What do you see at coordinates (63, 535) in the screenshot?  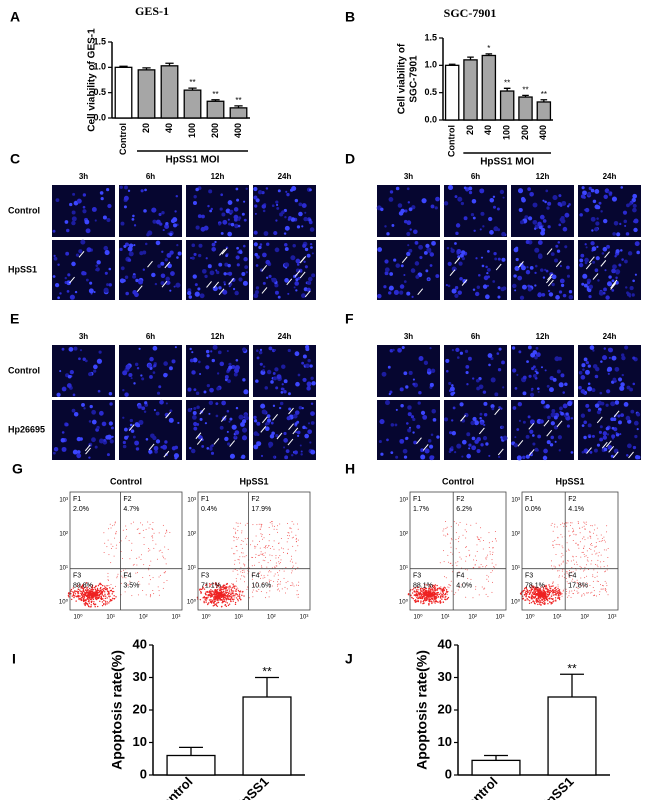 I see `y-tick-label: 10²` at bounding box center [63, 535].